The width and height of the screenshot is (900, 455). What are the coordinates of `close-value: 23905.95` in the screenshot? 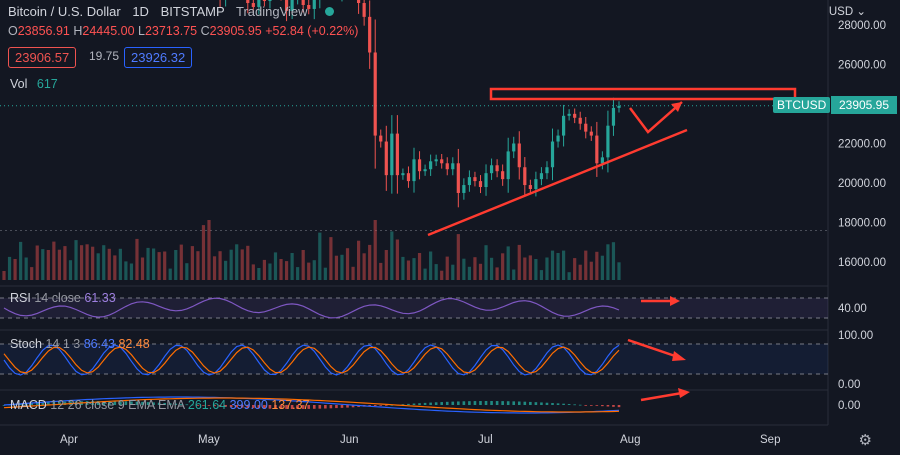 It's located at (235, 31).